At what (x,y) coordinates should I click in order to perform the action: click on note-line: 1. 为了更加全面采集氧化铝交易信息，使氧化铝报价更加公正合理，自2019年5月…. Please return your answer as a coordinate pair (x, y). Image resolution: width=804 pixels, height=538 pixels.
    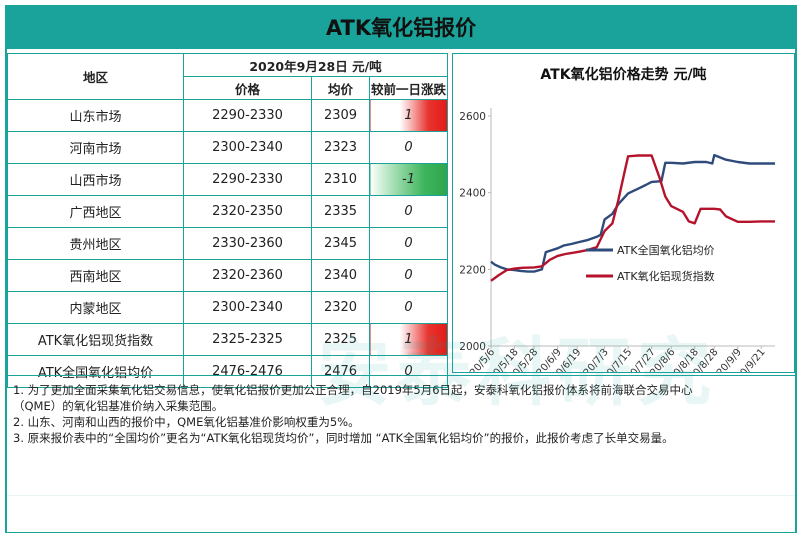
    Looking at the image, I should click on (353, 390).